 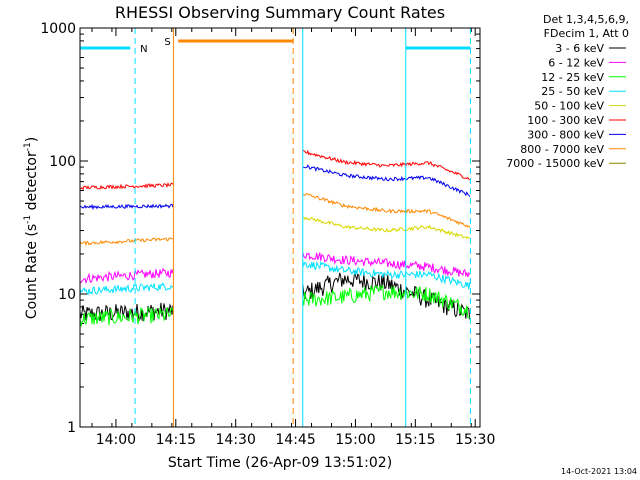 I want to click on ylabel-mid: detector, so click(x=32, y=183).